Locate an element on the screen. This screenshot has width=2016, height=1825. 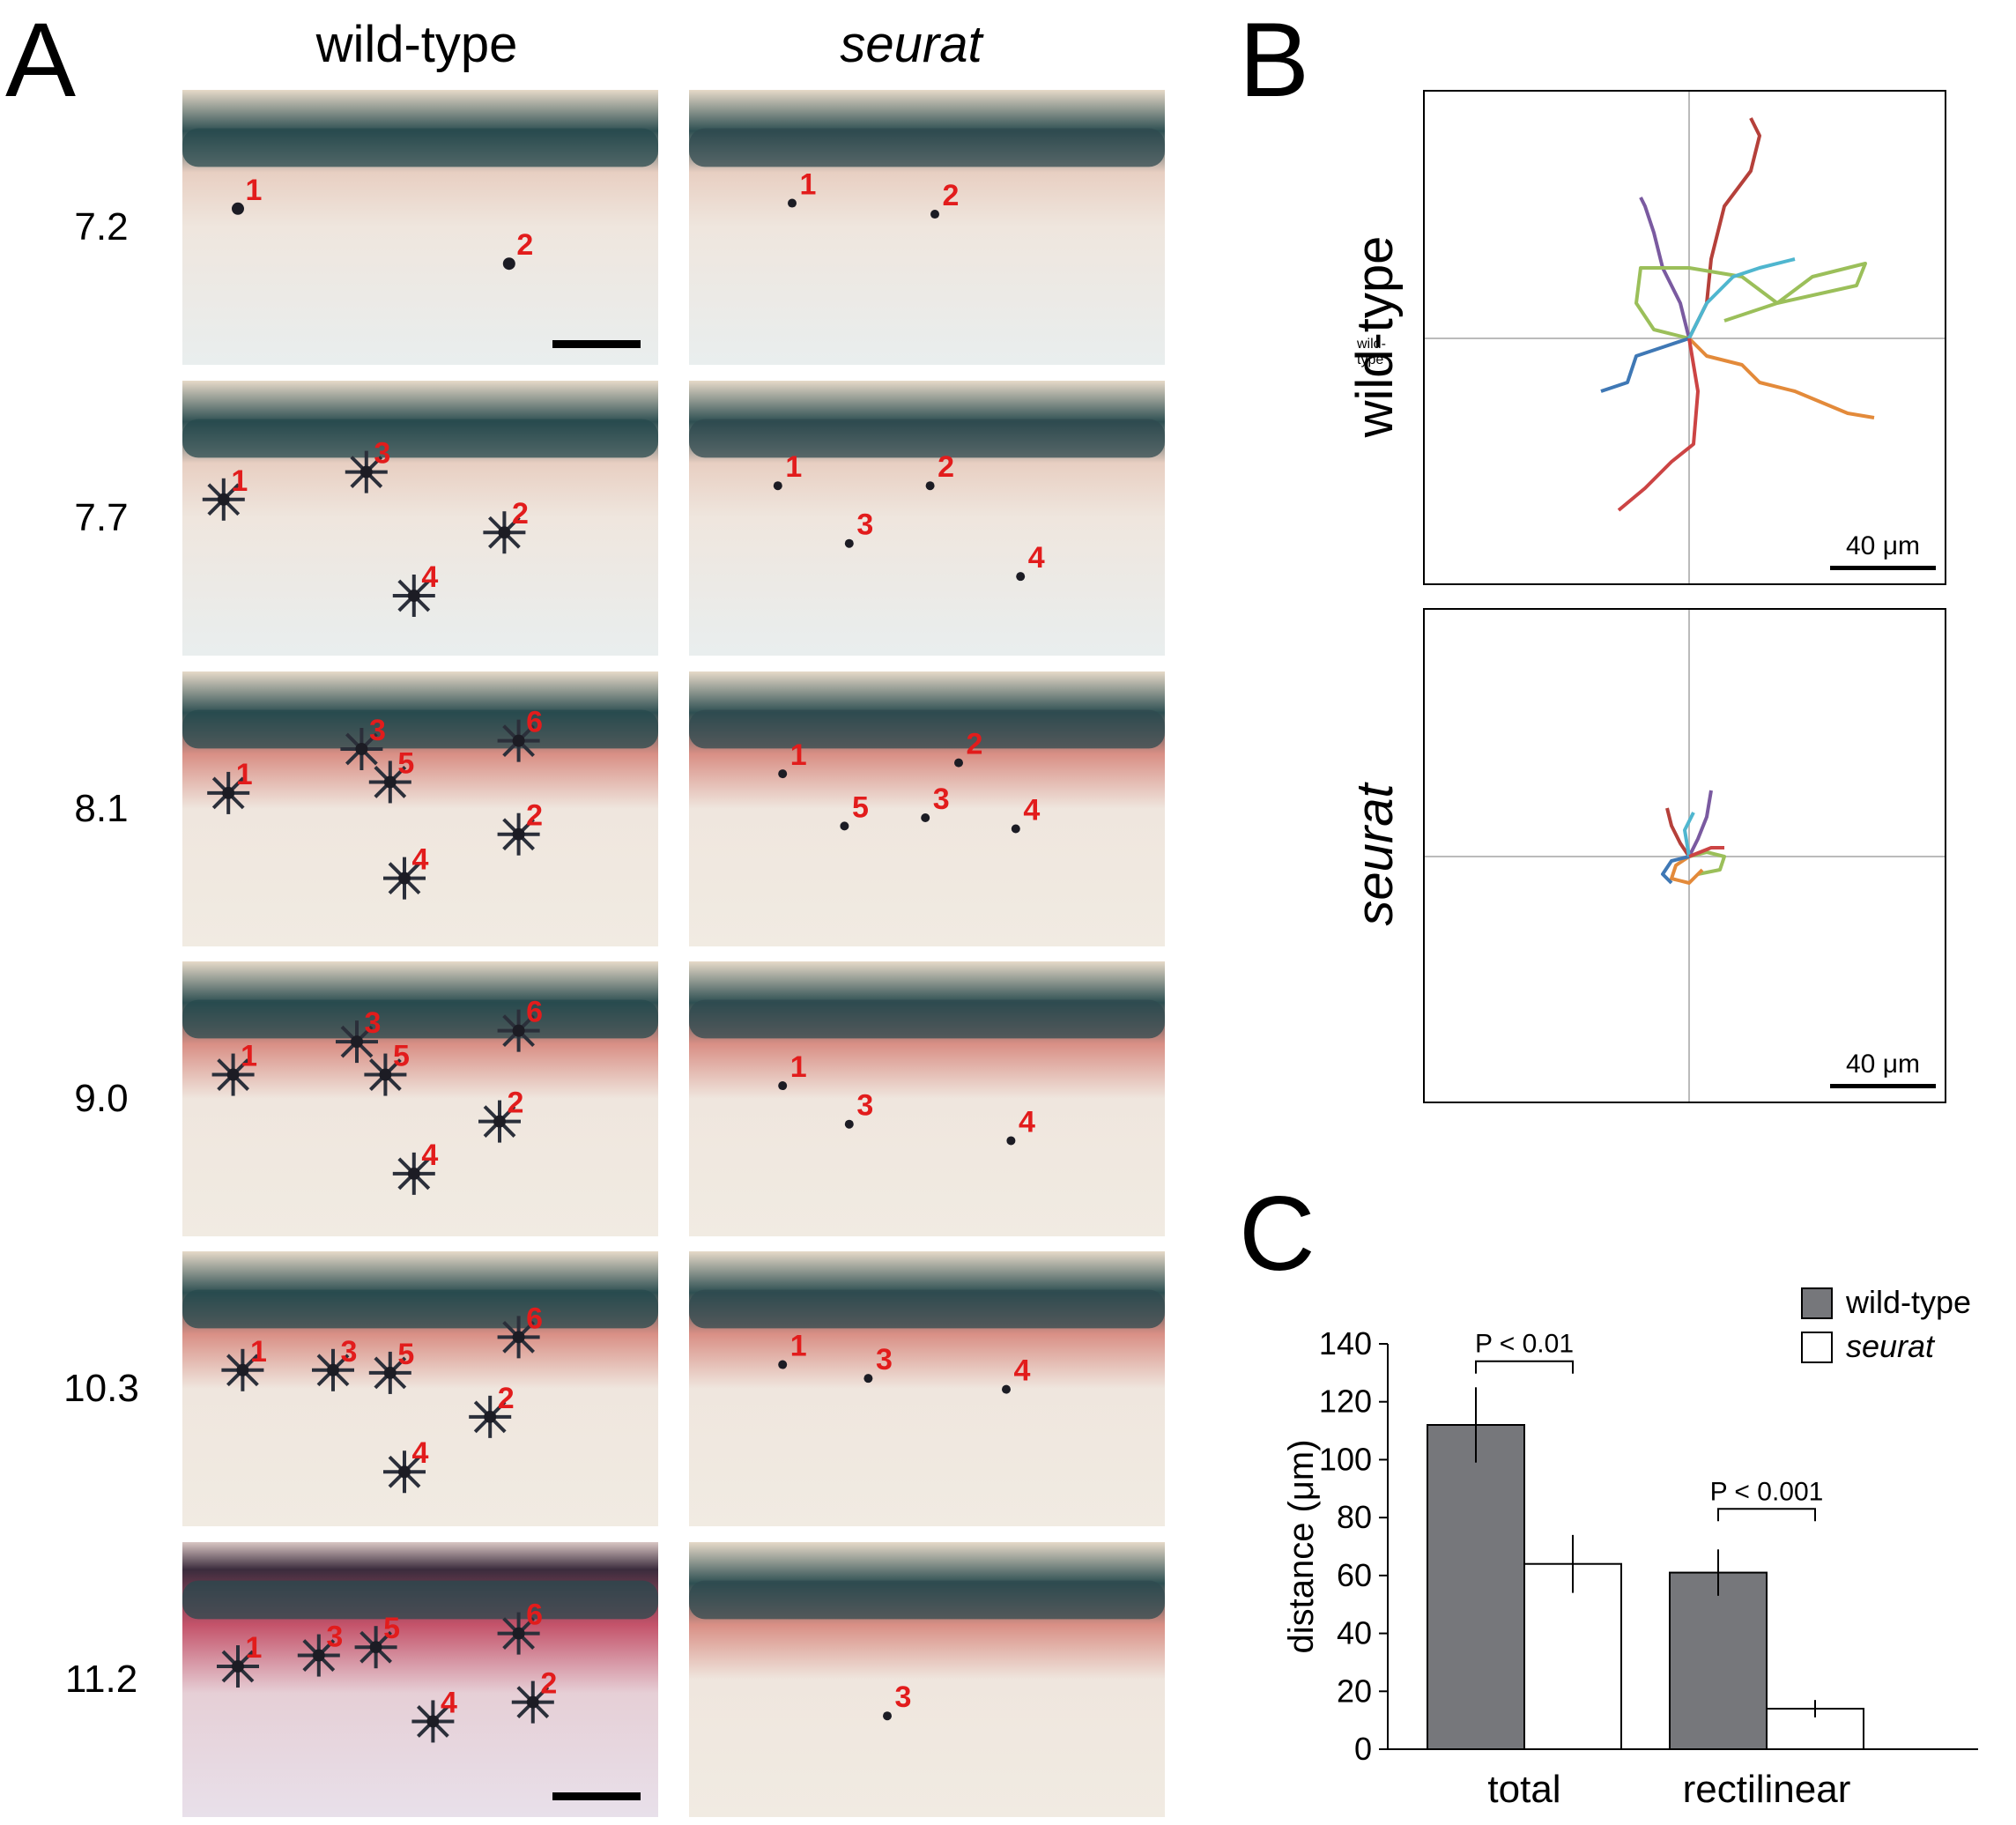
row-label-2: 8.1 is located at coordinates (101, 808).